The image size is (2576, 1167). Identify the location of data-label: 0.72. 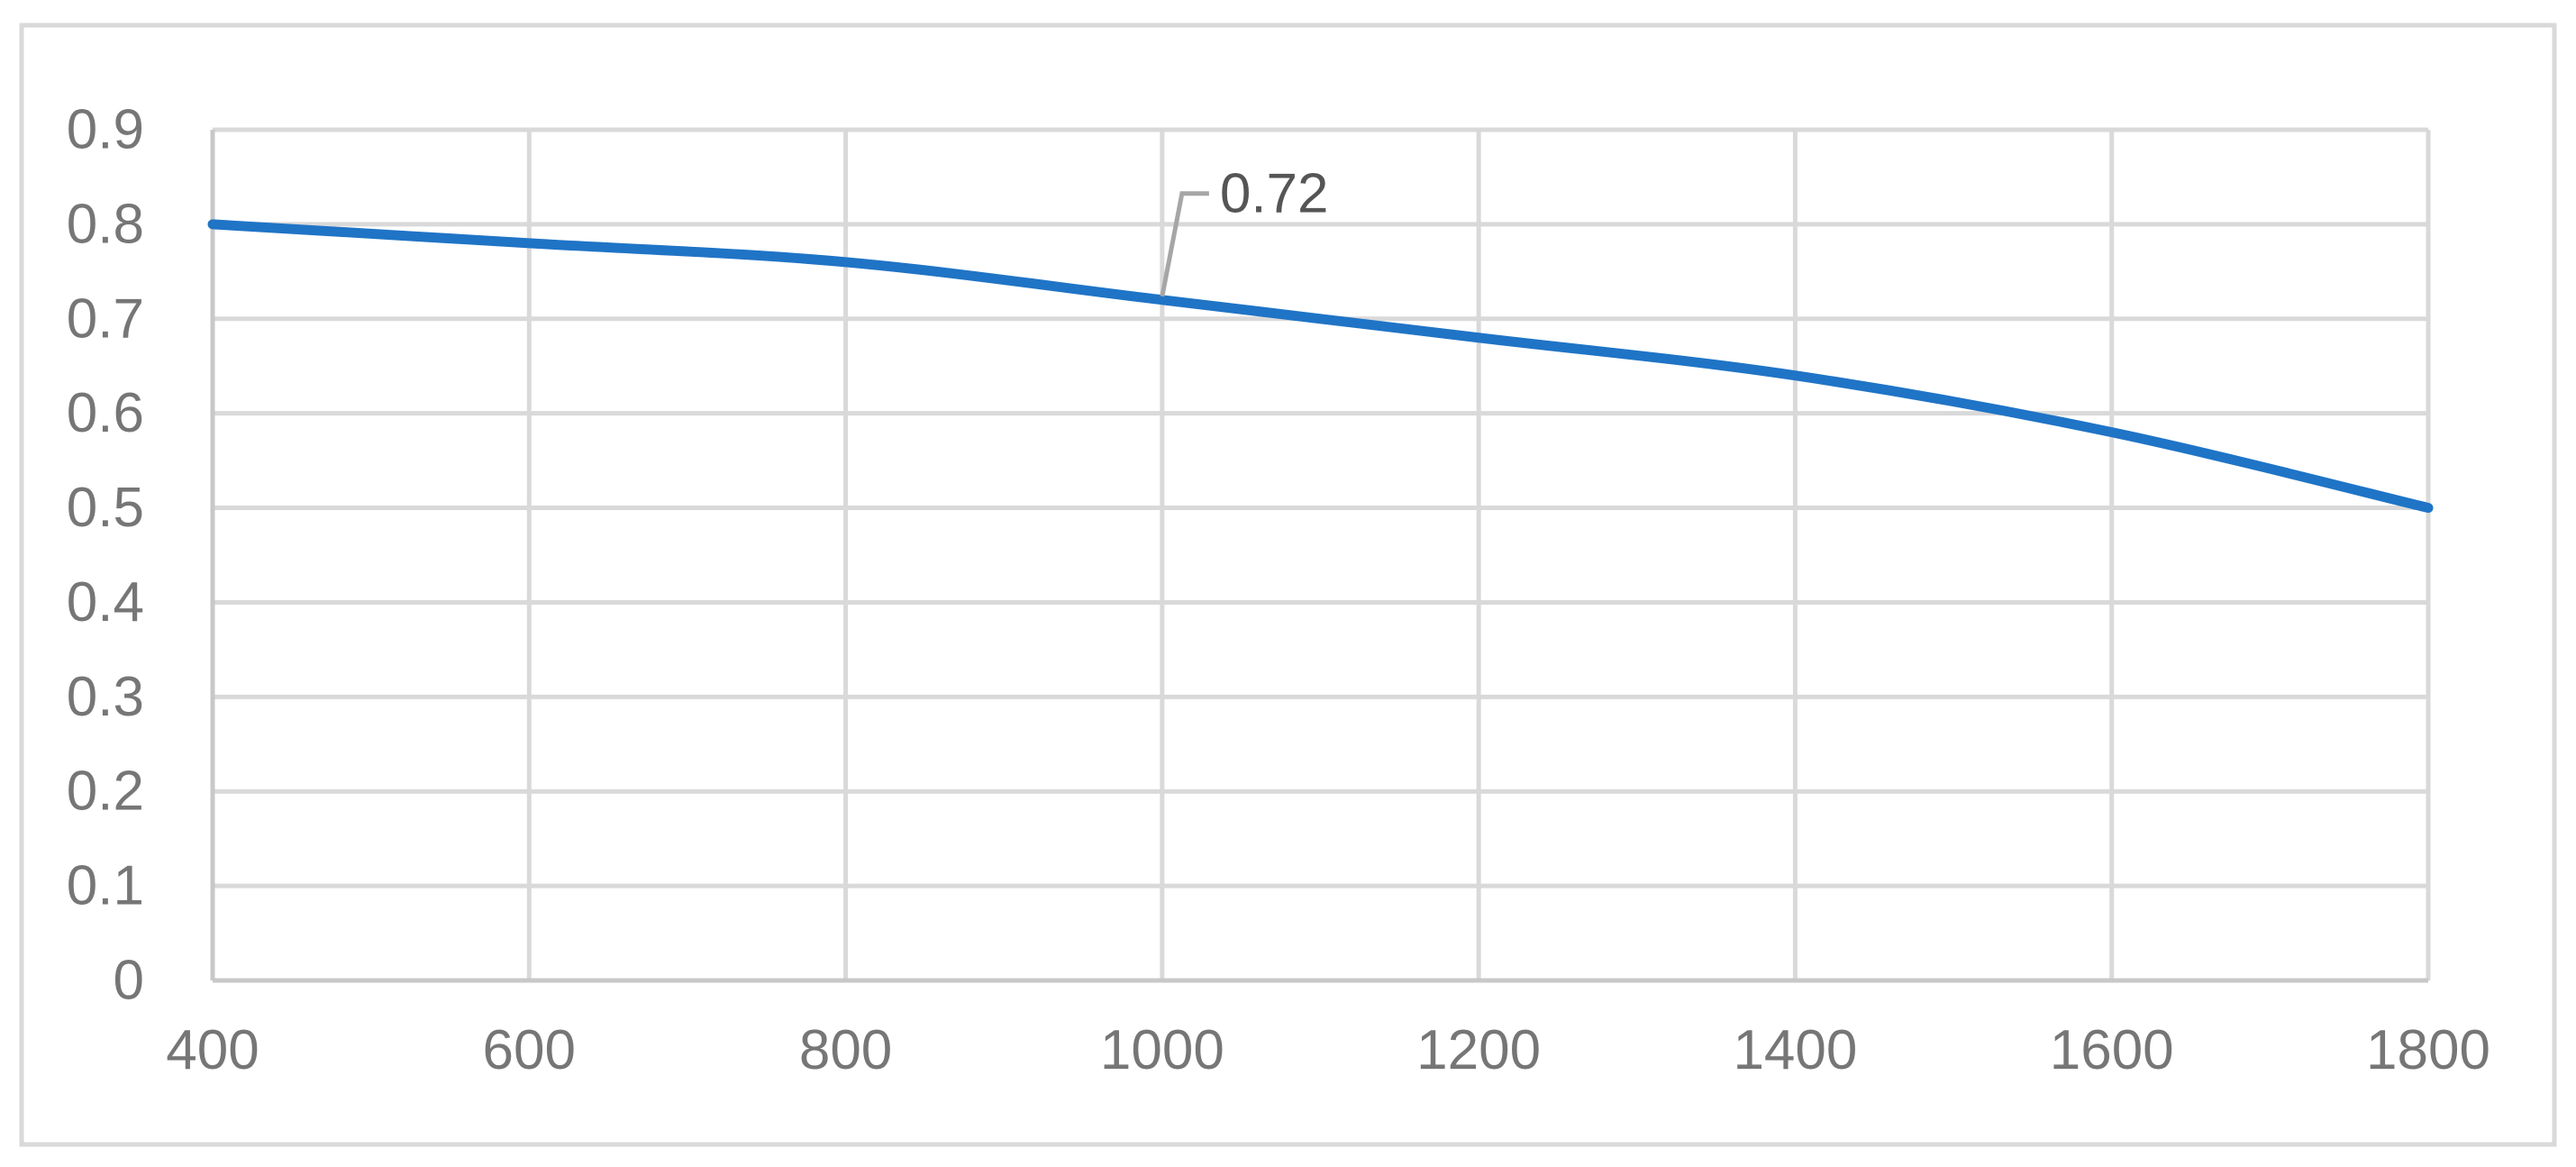
(1274, 193).